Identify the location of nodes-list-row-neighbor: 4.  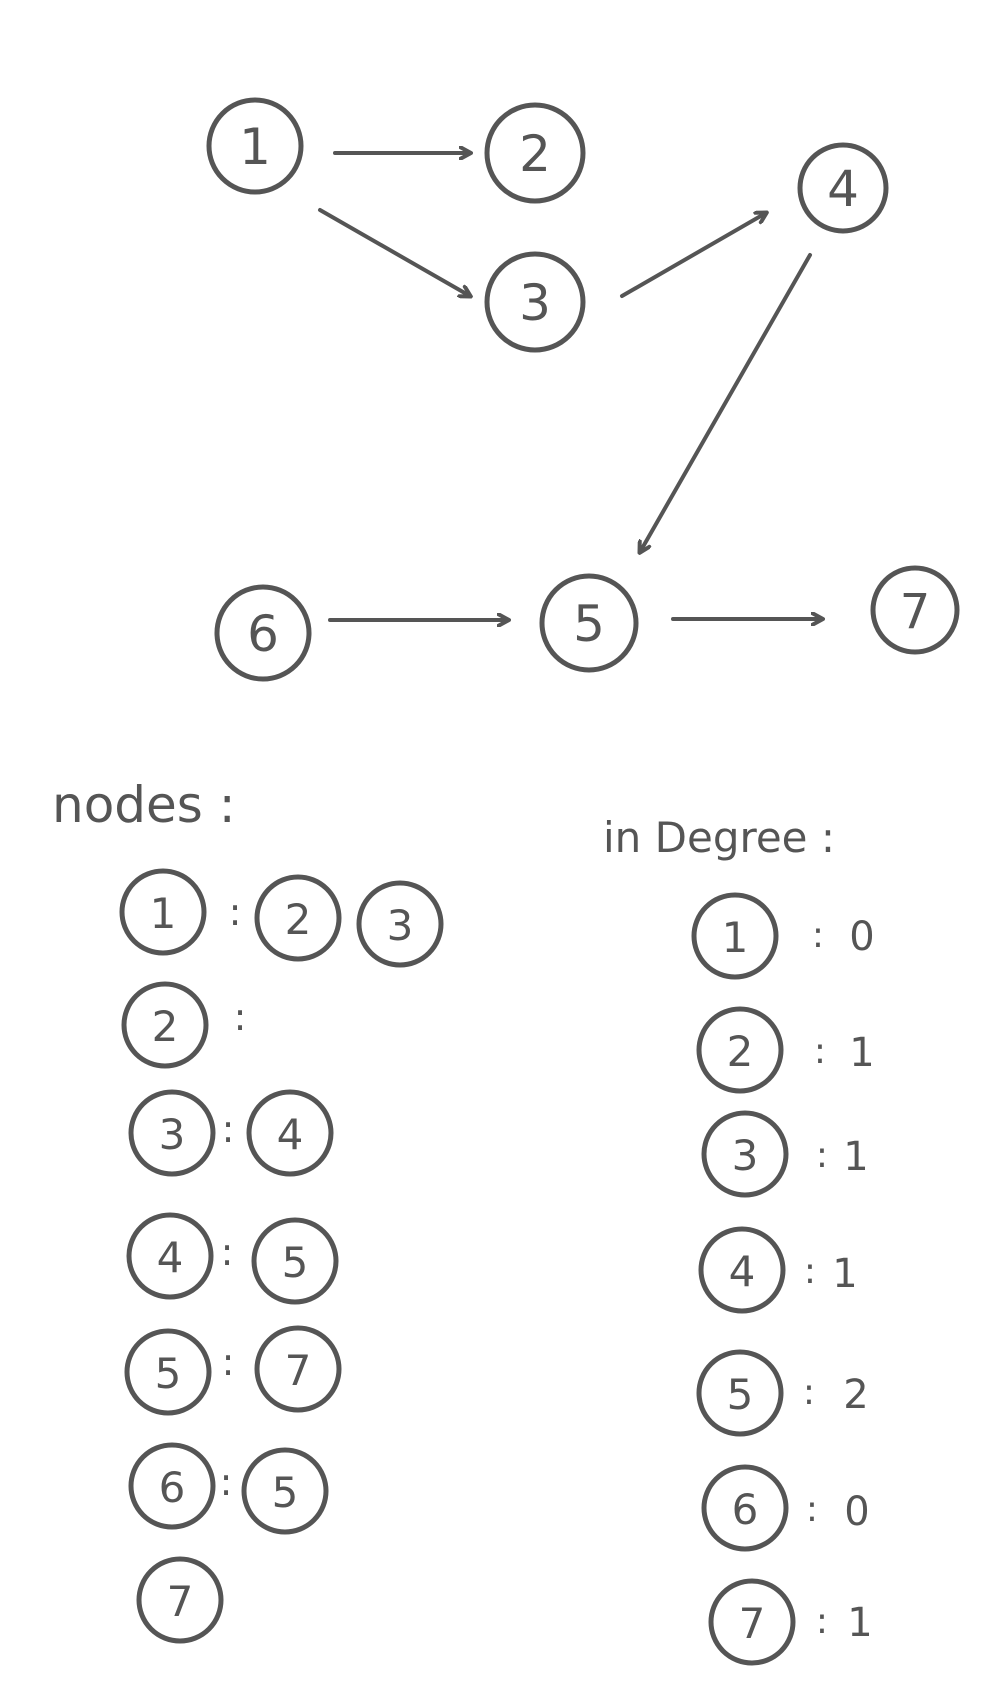
(290, 1134).